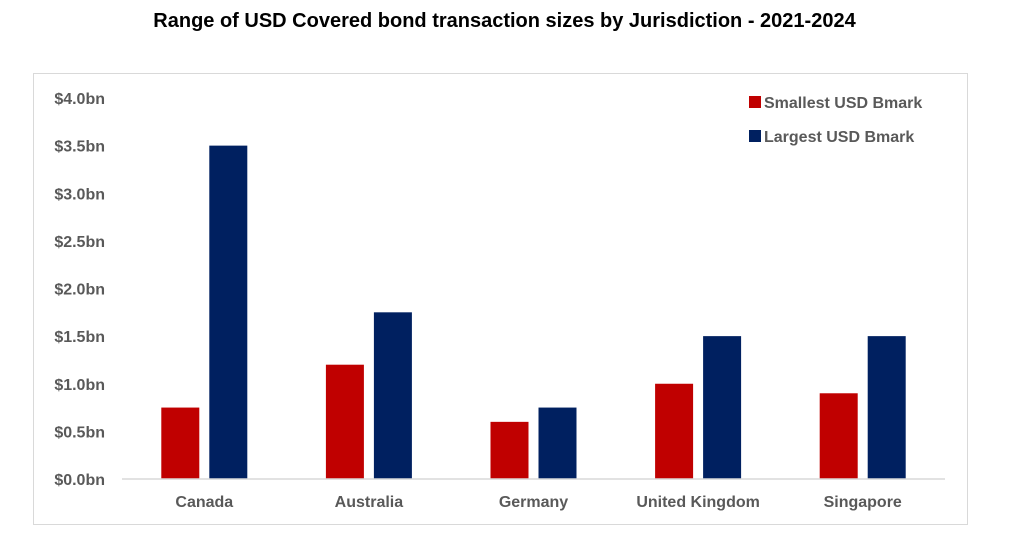 The height and width of the screenshot is (553, 1009). I want to click on y-tick-label: $3.0bn, so click(79, 194).